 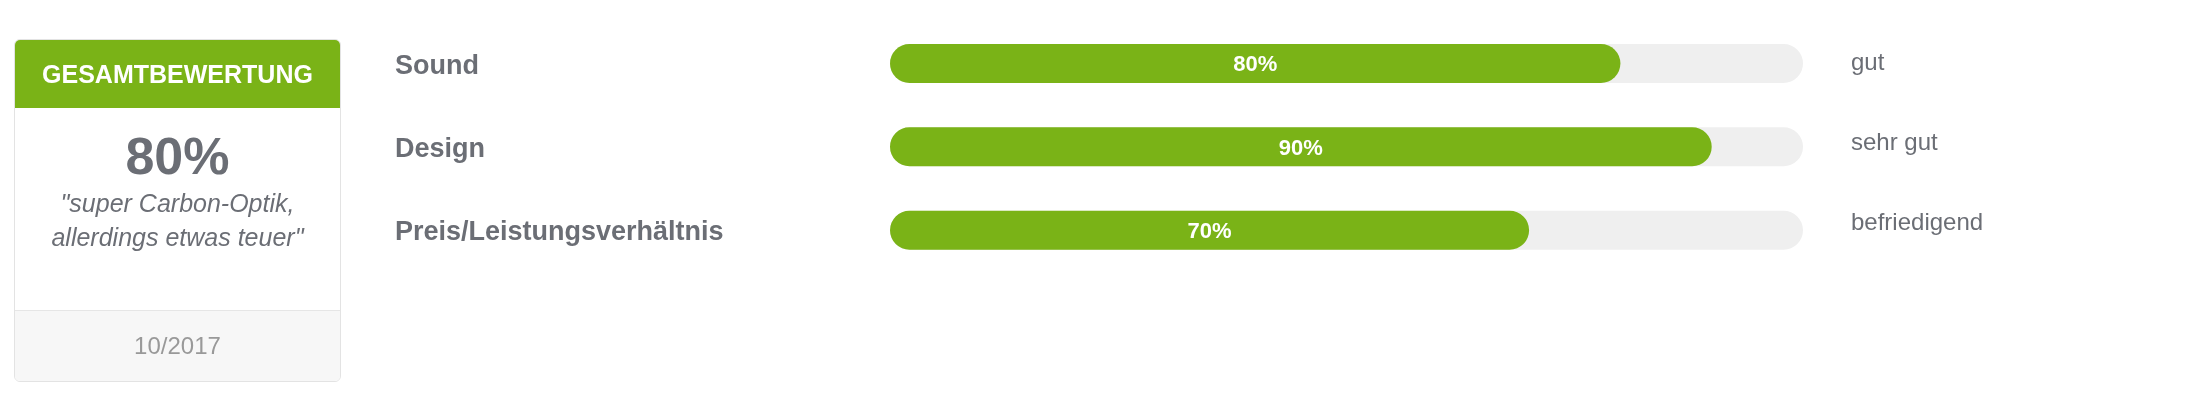 What do you see at coordinates (177, 345) in the screenshot?
I see `text: 10/2017` at bounding box center [177, 345].